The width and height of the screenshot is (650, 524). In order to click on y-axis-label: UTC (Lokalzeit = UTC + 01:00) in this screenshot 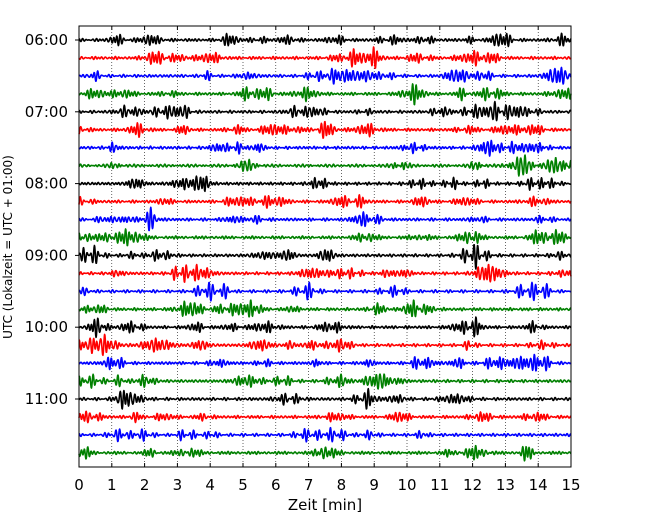, I will do `click(8, 247)`.